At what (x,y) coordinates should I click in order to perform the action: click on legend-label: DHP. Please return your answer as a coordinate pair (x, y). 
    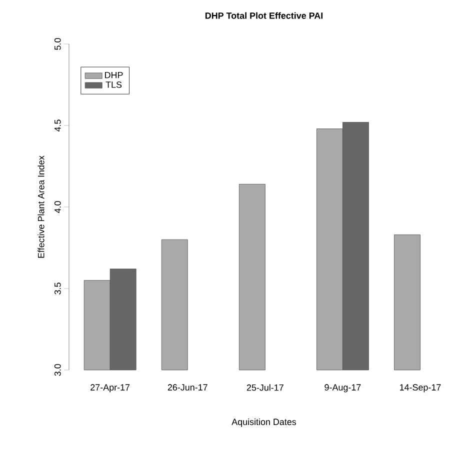
    Looking at the image, I should click on (114, 75).